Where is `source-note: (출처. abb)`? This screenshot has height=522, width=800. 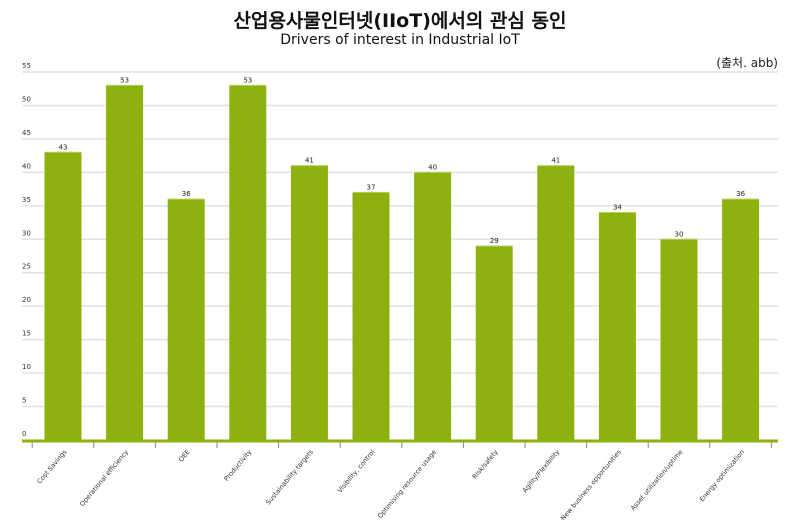
source-note: (출처. abb) is located at coordinates (747, 63).